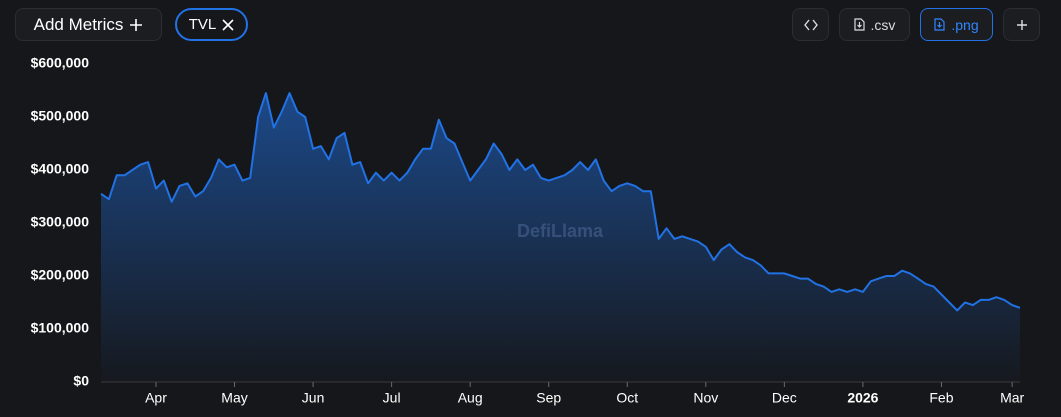  What do you see at coordinates (202, 24) in the screenshot?
I see `metric-tag-label: TVL` at bounding box center [202, 24].